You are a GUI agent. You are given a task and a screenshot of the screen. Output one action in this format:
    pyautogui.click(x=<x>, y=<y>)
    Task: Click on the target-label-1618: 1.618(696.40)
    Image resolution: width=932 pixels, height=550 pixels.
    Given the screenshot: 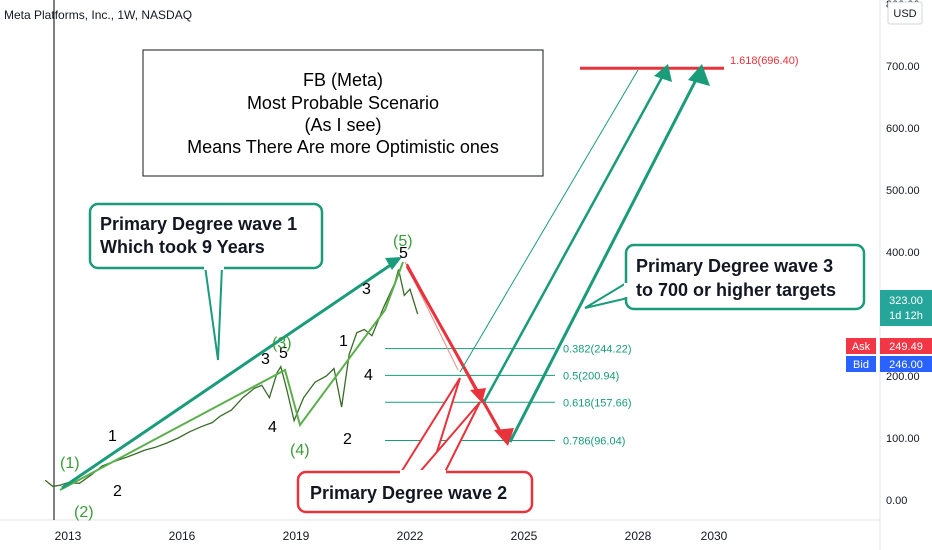 What is the action you would take?
    pyautogui.click(x=764, y=61)
    